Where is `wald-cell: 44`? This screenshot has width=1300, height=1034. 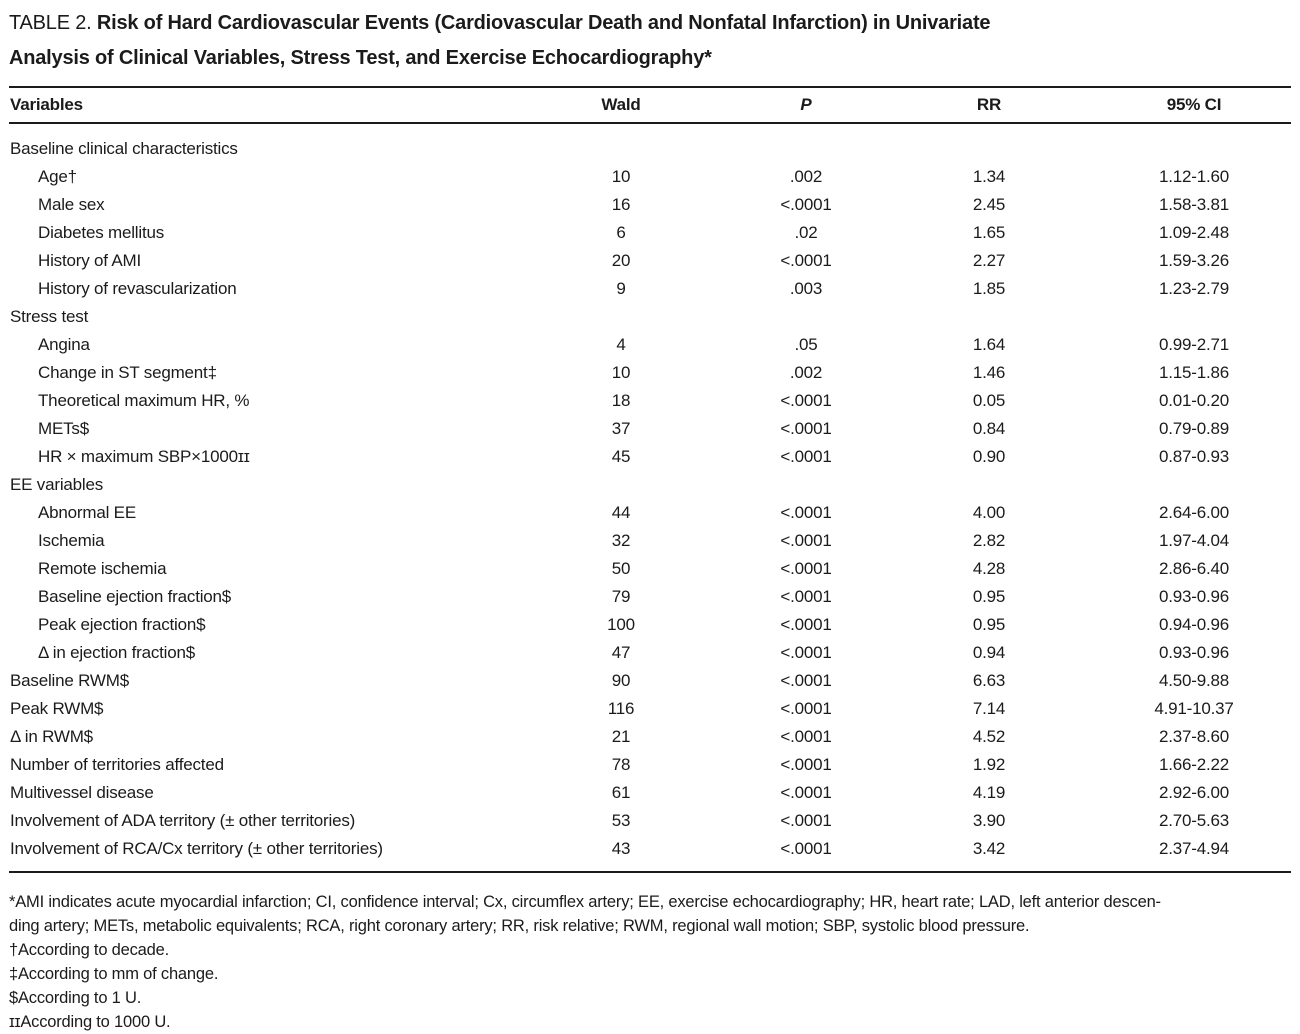 wald-cell: 44 is located at coordinates (621, 512).